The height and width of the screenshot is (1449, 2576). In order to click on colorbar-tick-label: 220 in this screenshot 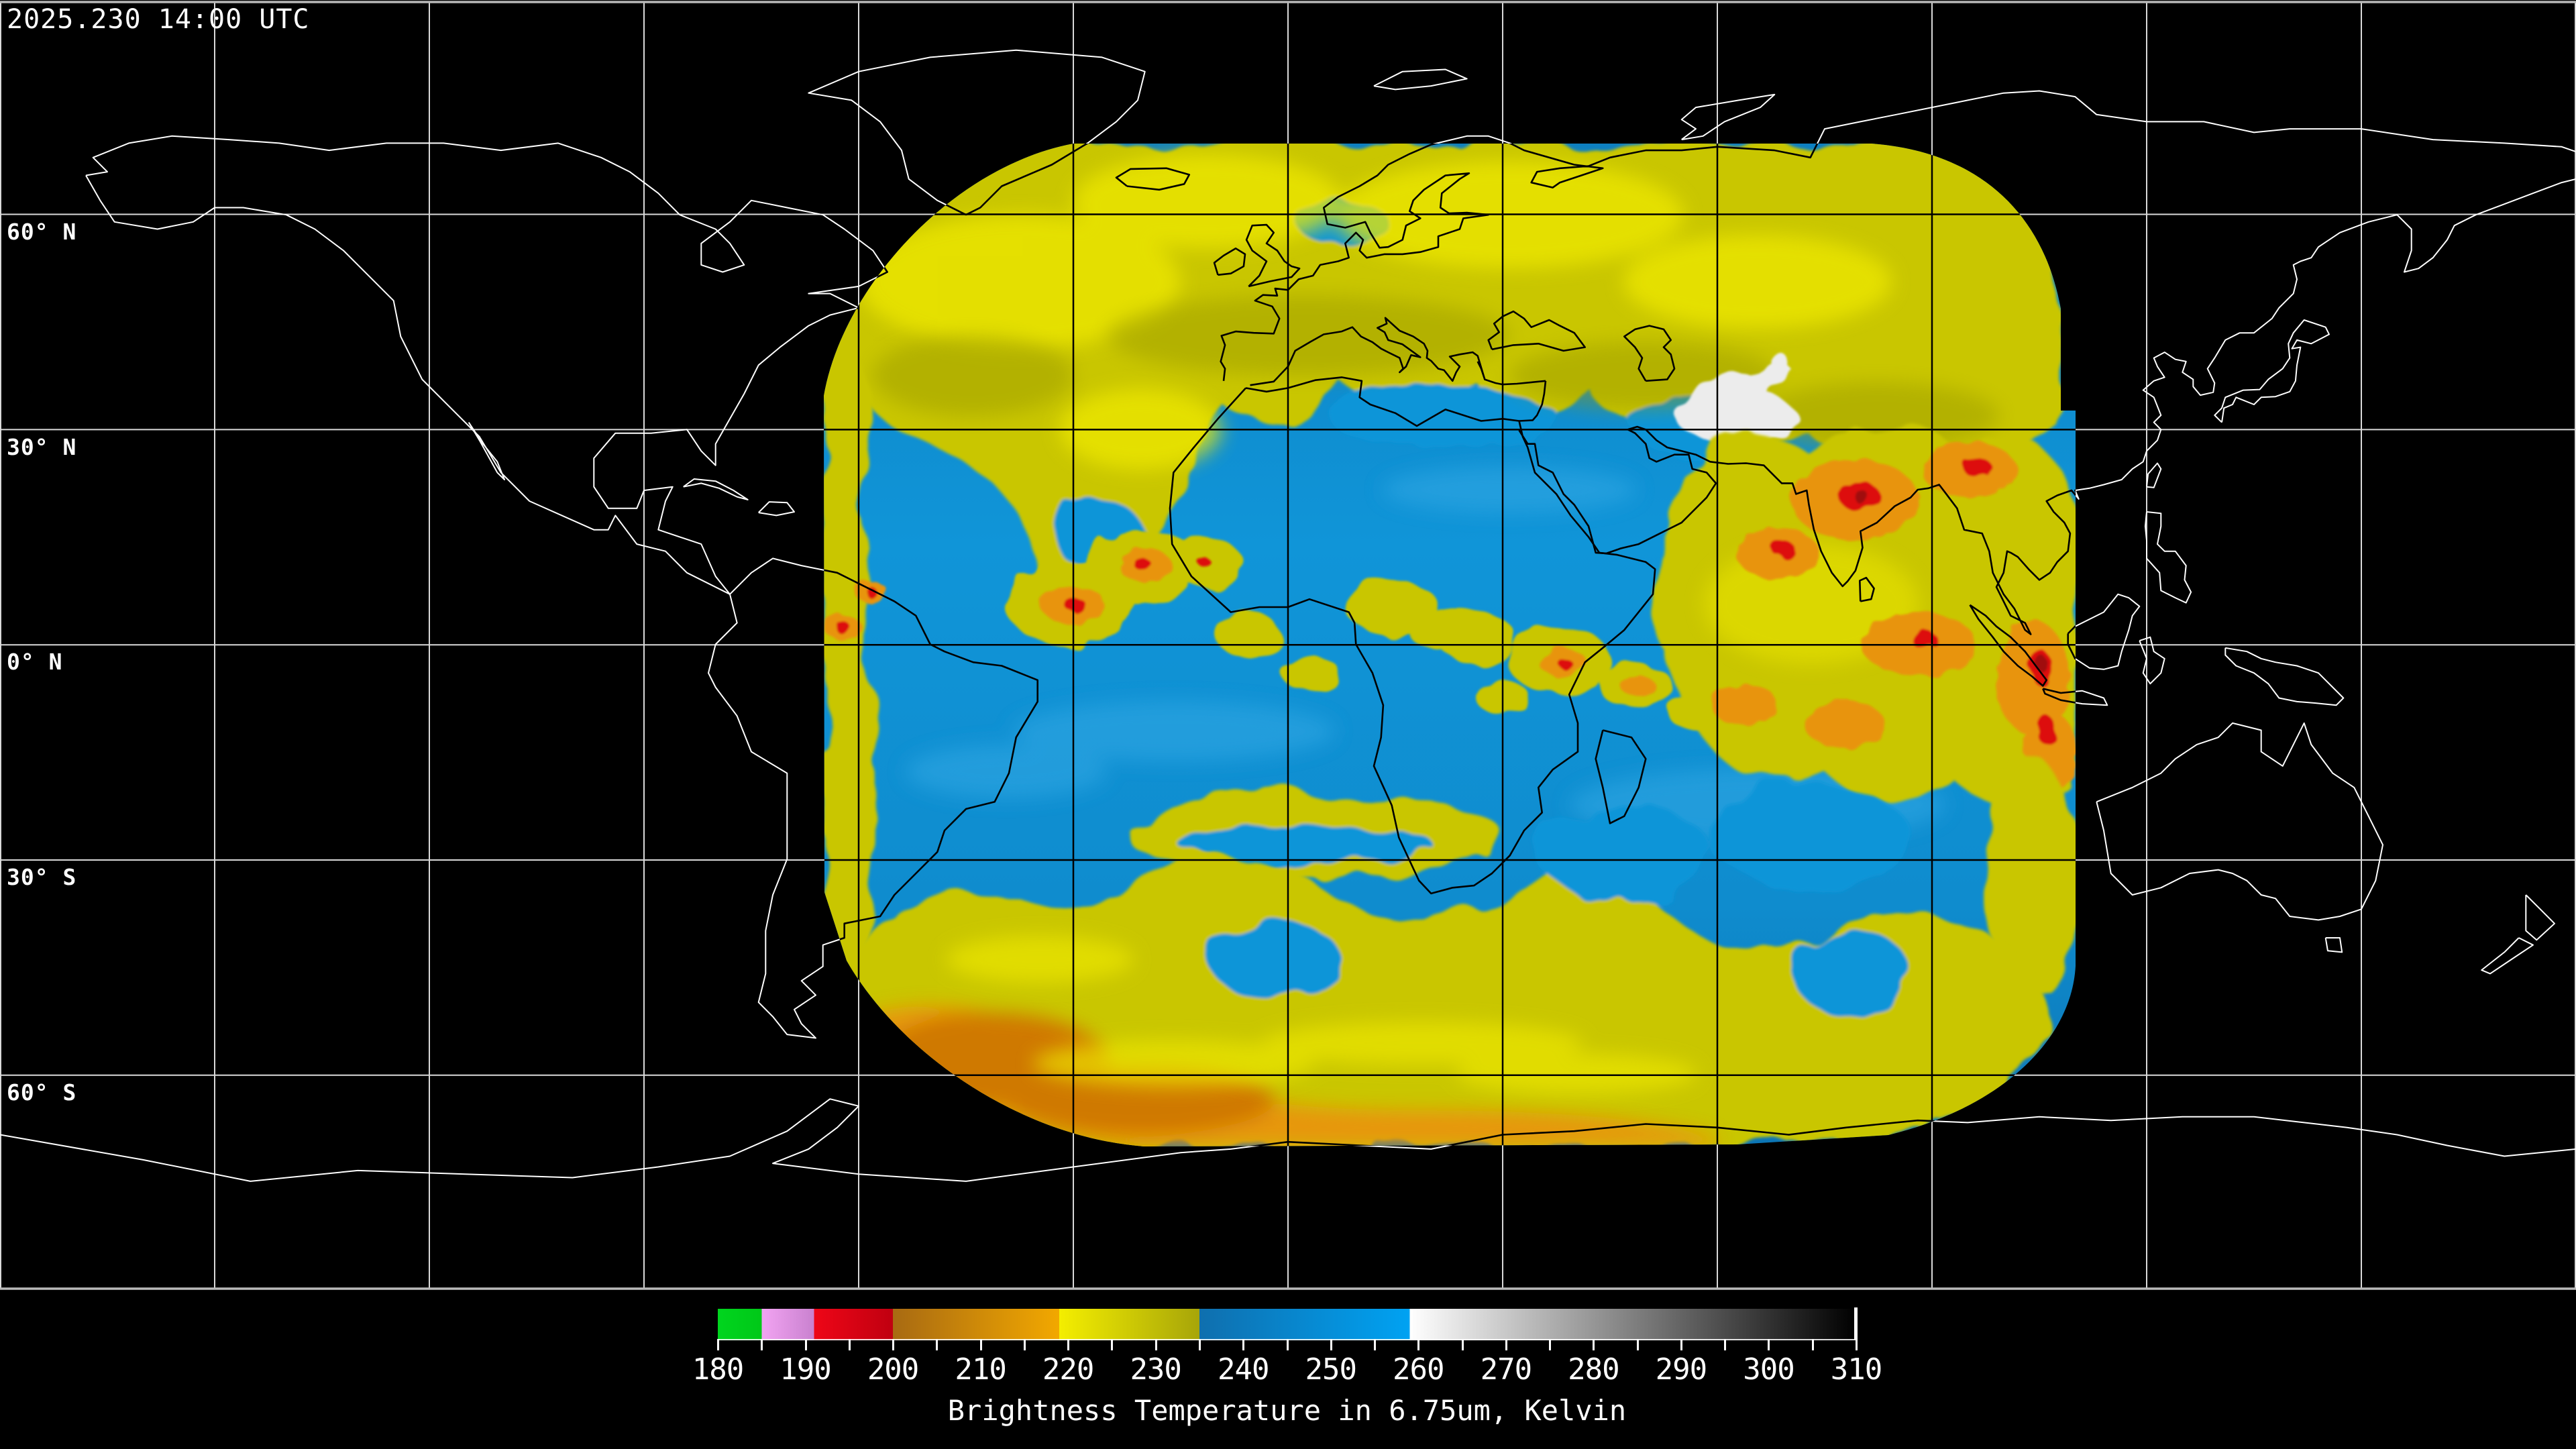, I will do `click(1068, 1369)`.